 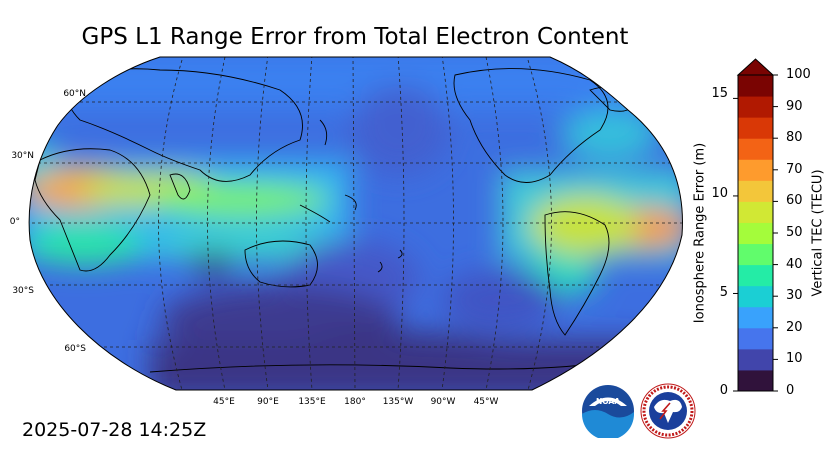 I want to click on tec-tick-40: 40, so click(x=794, y=264).